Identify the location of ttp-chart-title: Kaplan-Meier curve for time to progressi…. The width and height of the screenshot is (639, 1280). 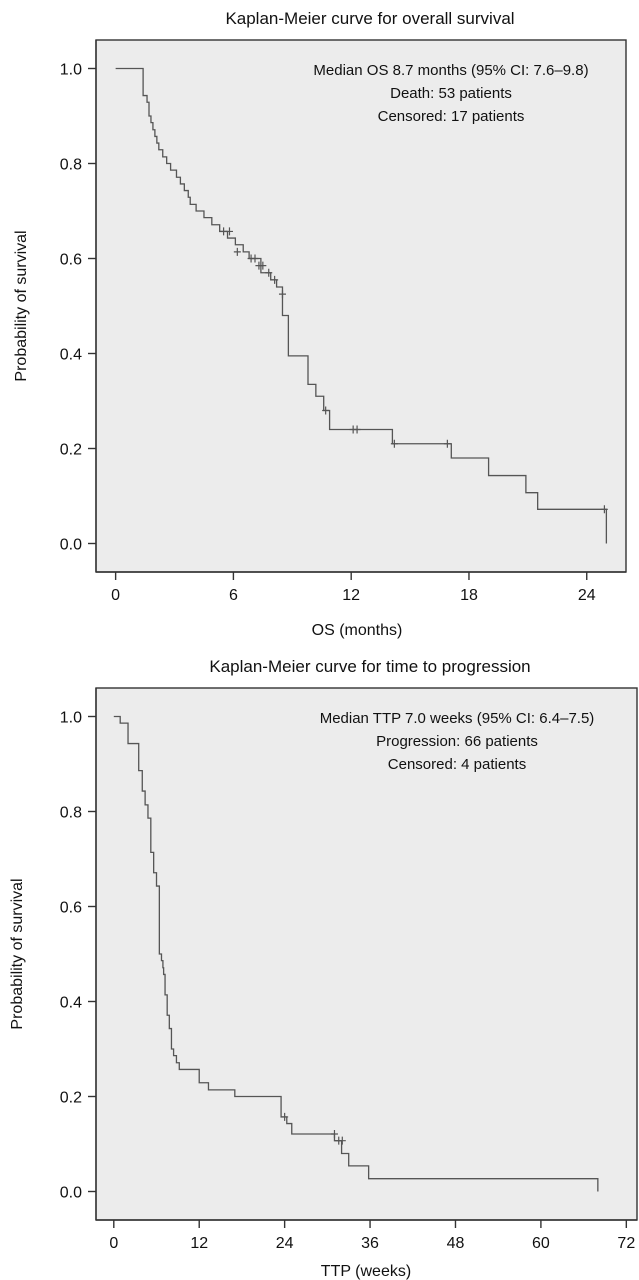
(369, 666).